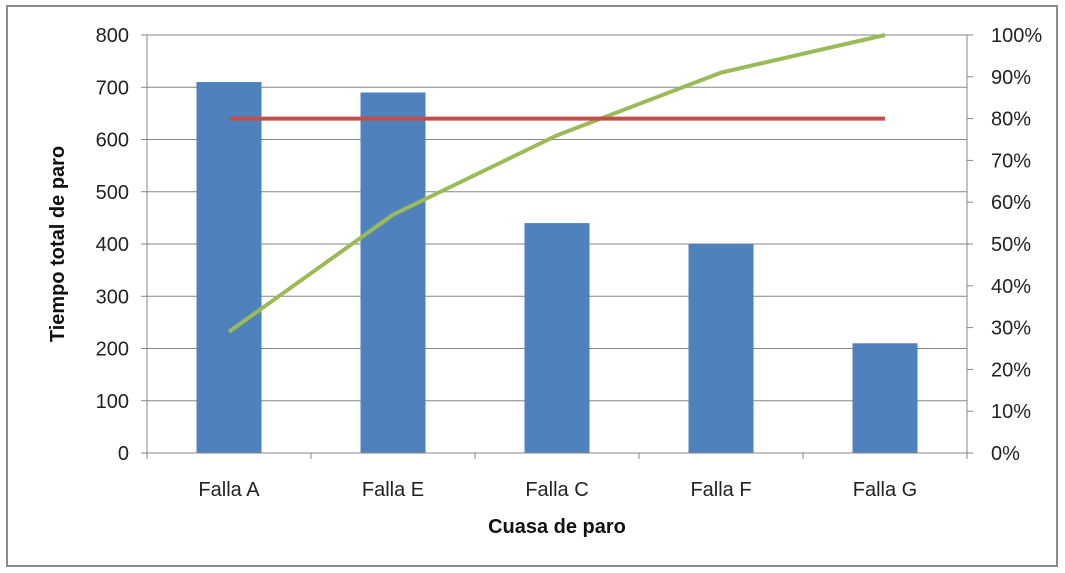 The height and width of the screenshot is (573, 1065). What do you see at coordinates (112, 245) in the screenshot?
I see `y-tick-label: 400` at bounding box center [112, 245].